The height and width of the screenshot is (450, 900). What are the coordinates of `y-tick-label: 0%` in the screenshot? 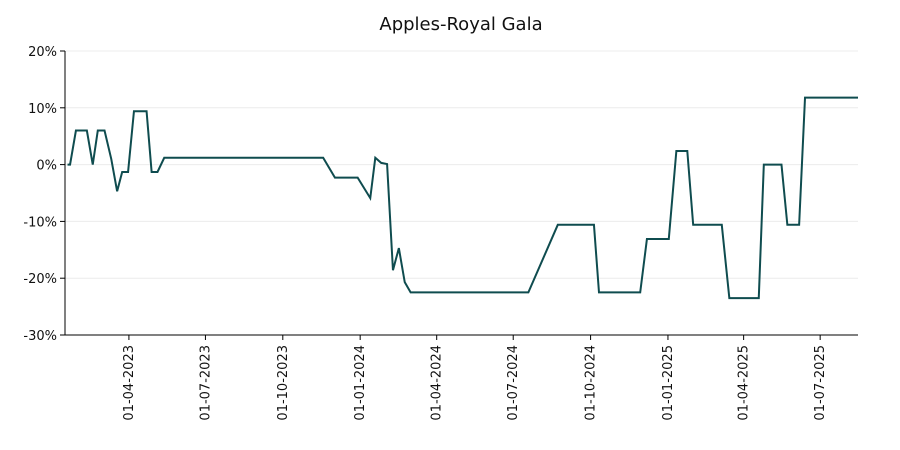 It's located at (46, 166).